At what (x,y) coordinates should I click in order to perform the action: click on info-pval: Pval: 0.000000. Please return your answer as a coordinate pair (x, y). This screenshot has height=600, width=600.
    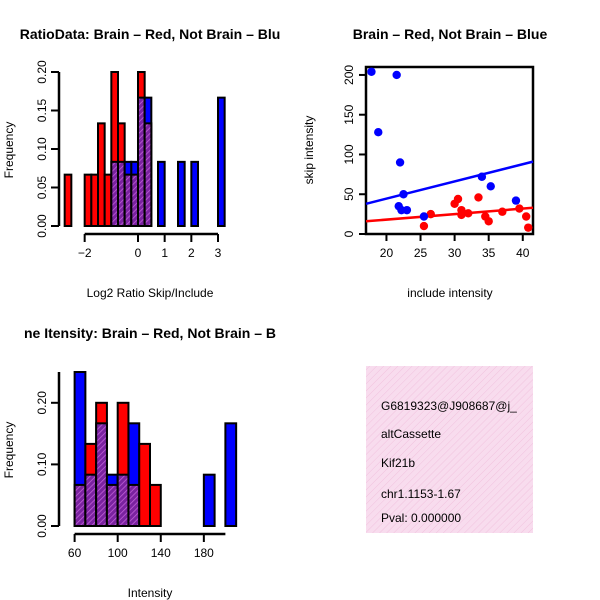
    Looking at the image, I should click on (421, 518).